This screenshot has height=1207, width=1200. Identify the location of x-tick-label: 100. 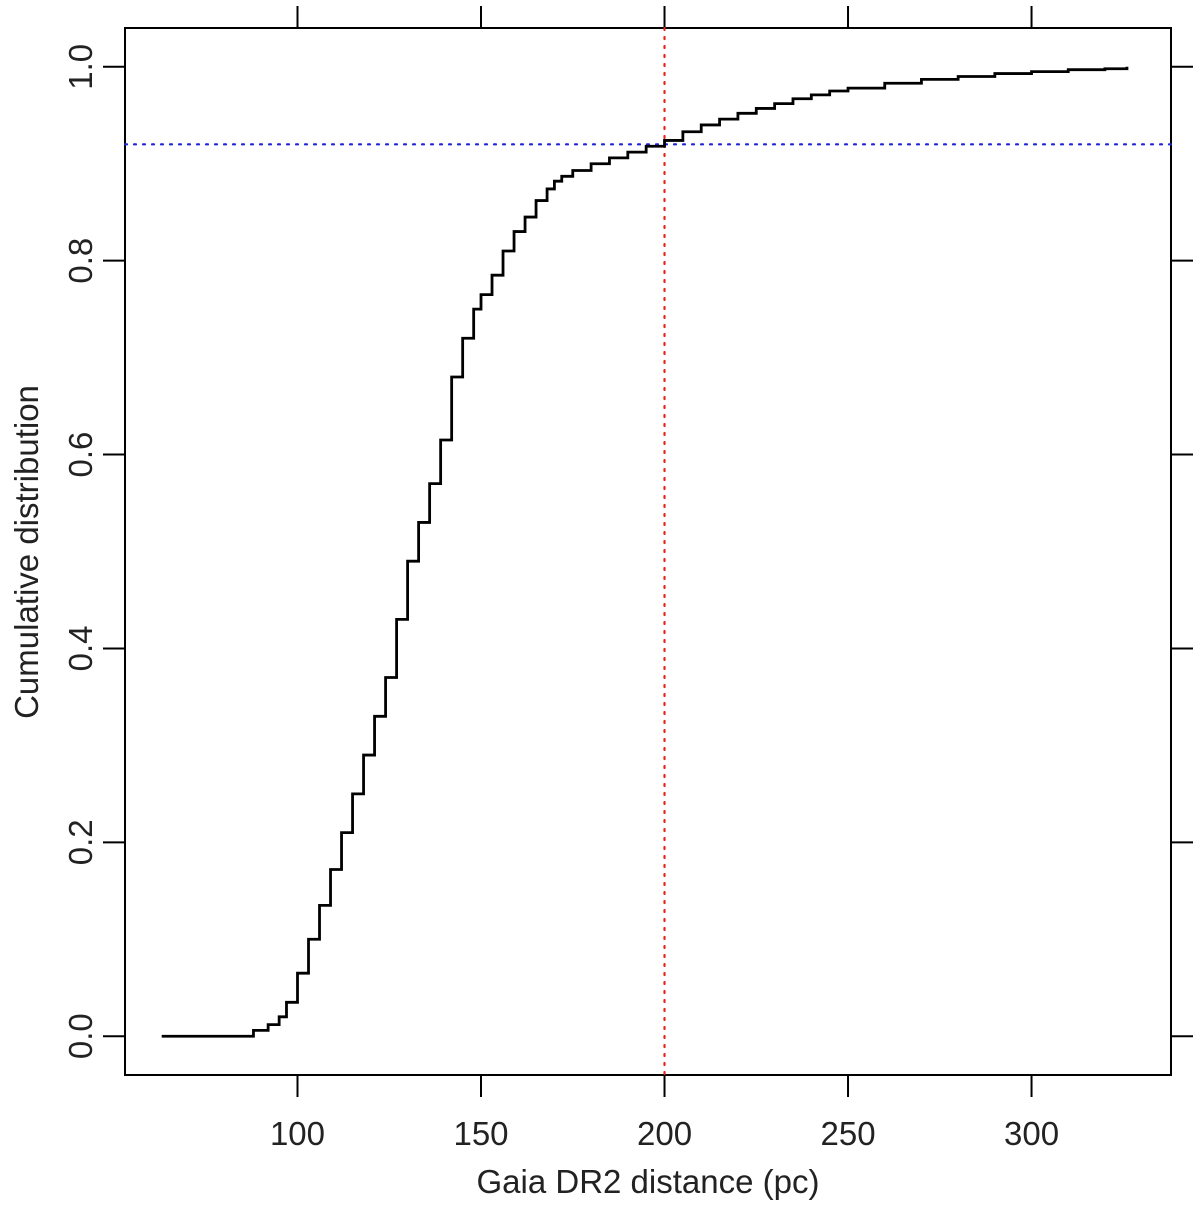
(297, 1133).